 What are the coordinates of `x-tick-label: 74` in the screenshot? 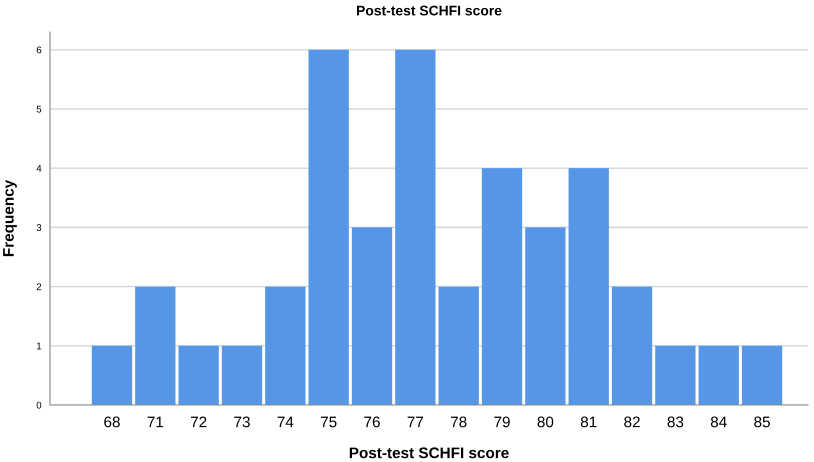 It's located at (286, 422).